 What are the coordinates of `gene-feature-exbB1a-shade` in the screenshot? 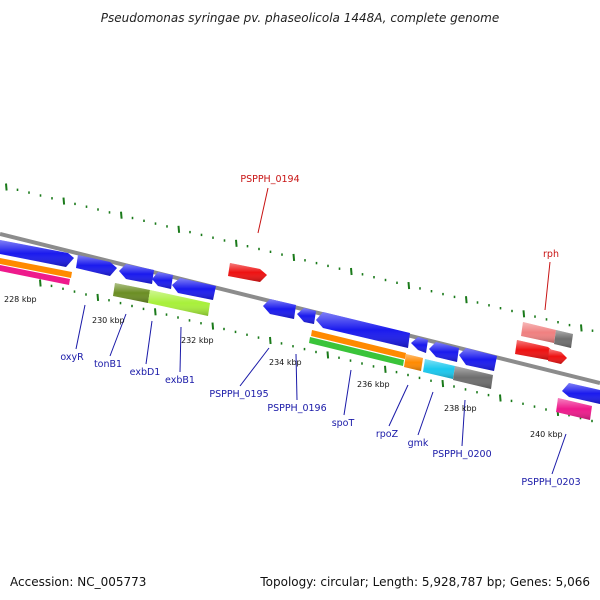 It's located at (162, 280).